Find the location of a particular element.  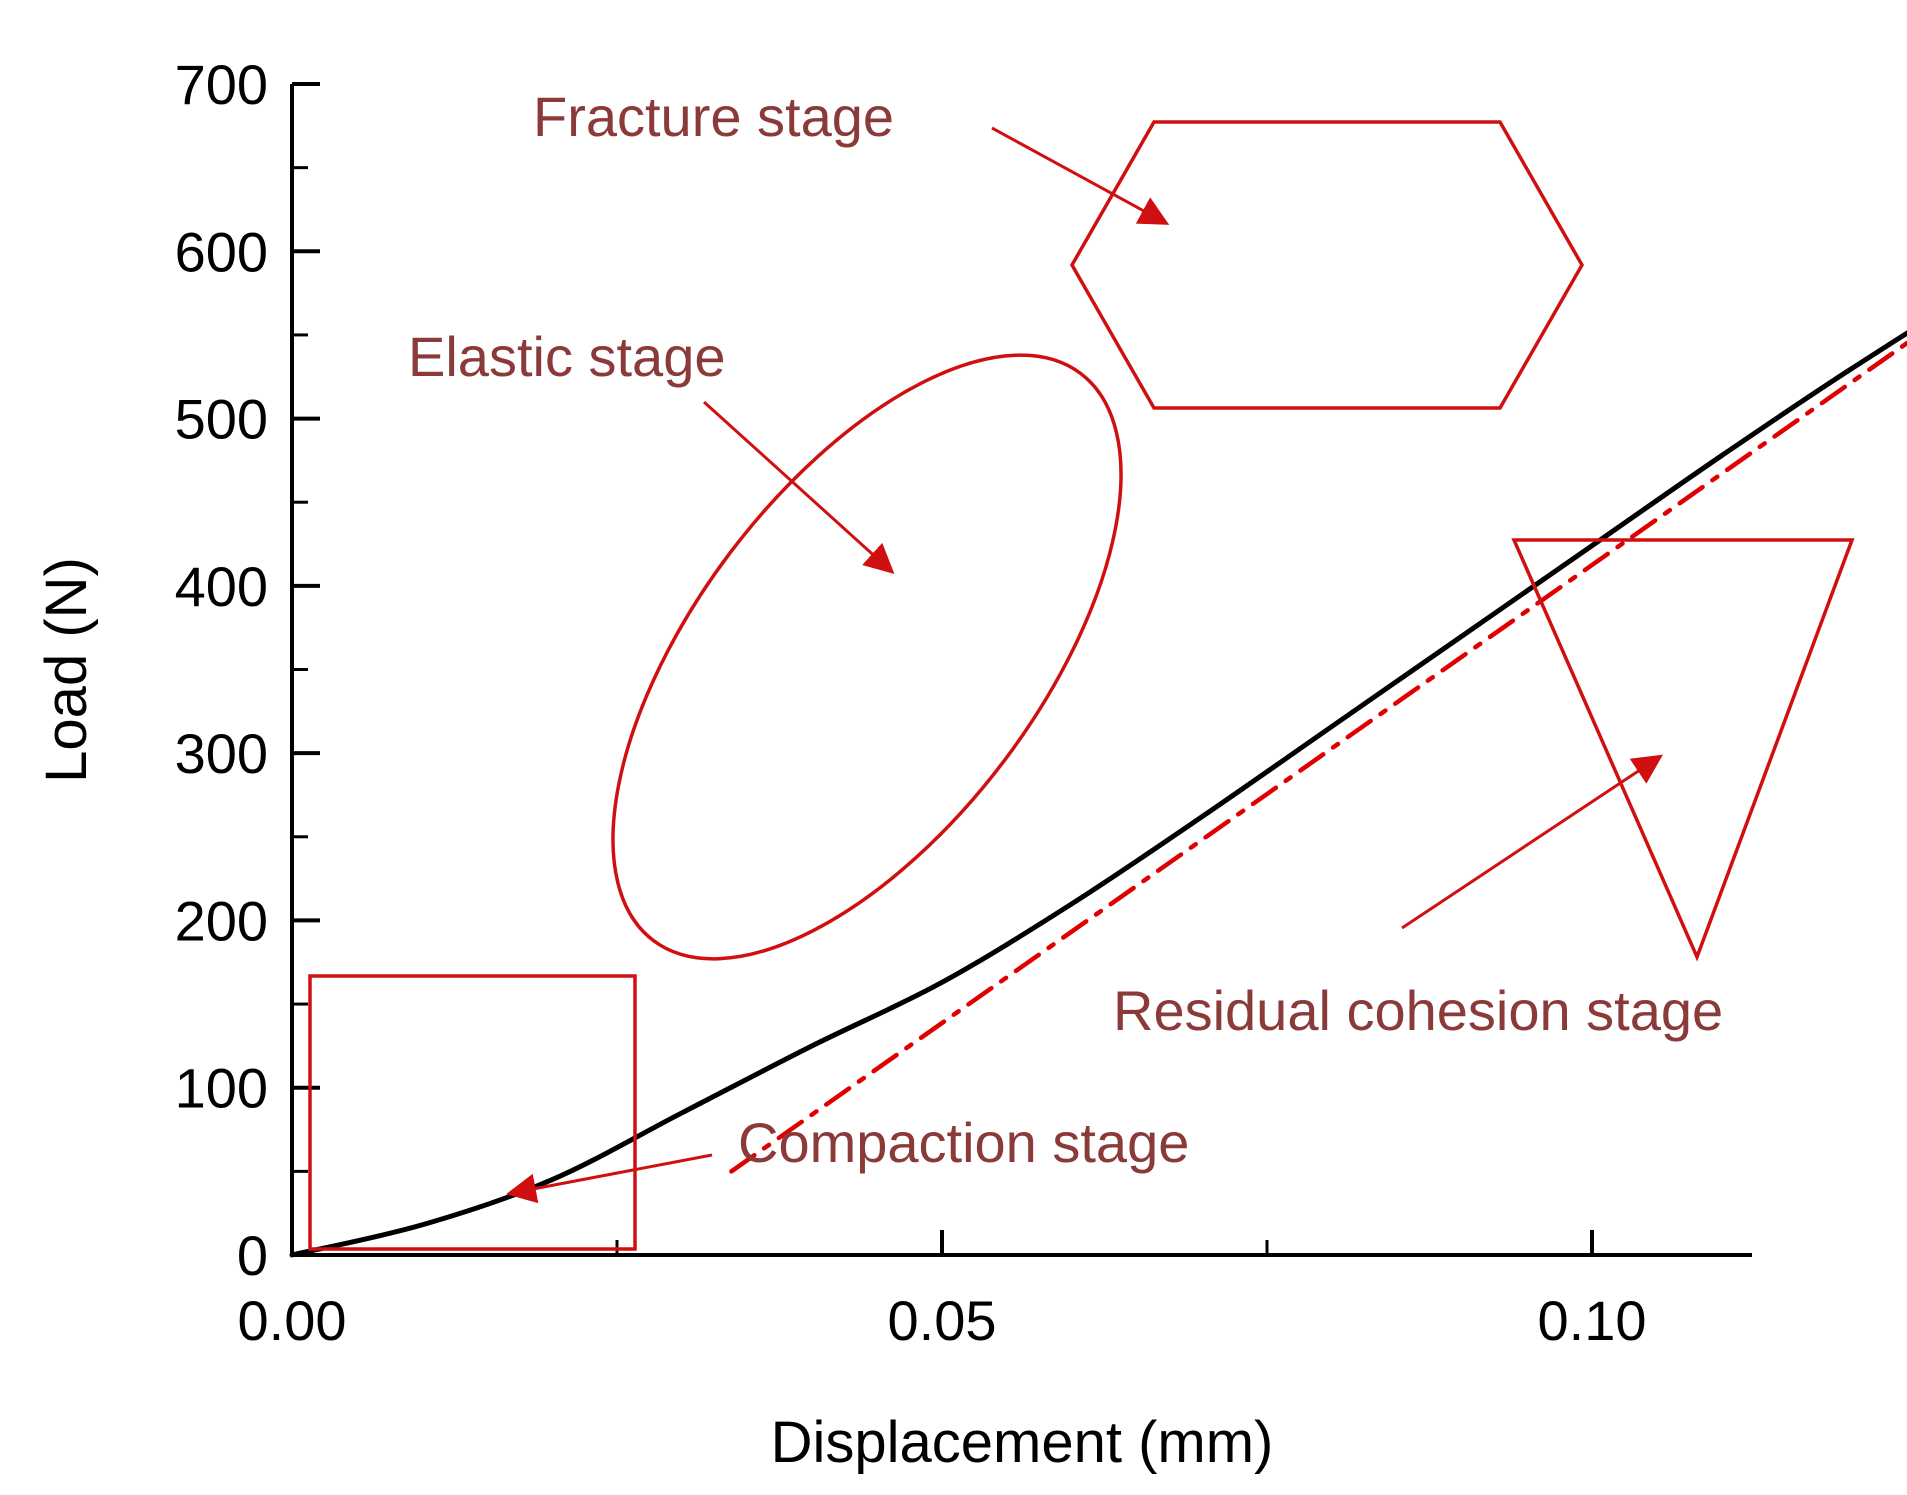

x-axis-title: Displacement (mm) is located at coordinates (1022, 1442).